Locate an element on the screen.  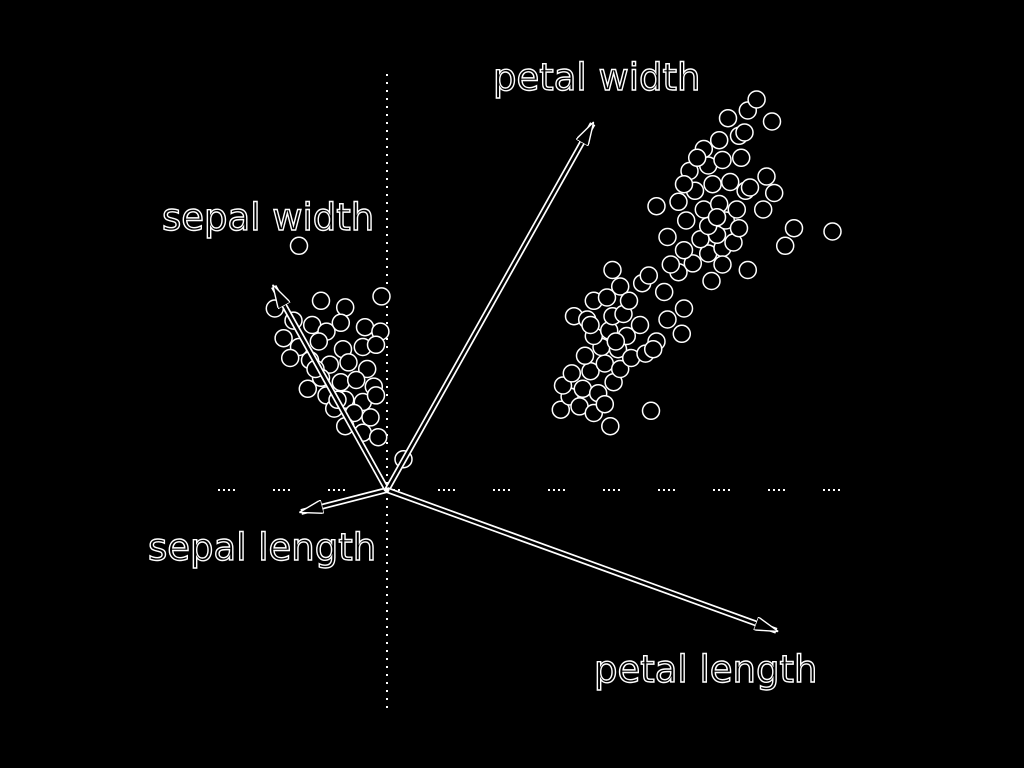
sepal-width-label: sepal width is located at coordinates (268, 217).